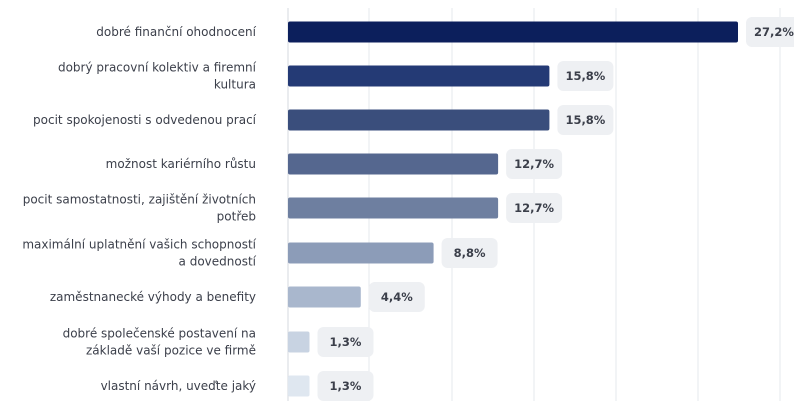  What do you see at coordinates (157, 68) in the screenshot?
I see `category-label-line: dobrý pracovní kolektiv a firemní` at bounding box center [157, 68].